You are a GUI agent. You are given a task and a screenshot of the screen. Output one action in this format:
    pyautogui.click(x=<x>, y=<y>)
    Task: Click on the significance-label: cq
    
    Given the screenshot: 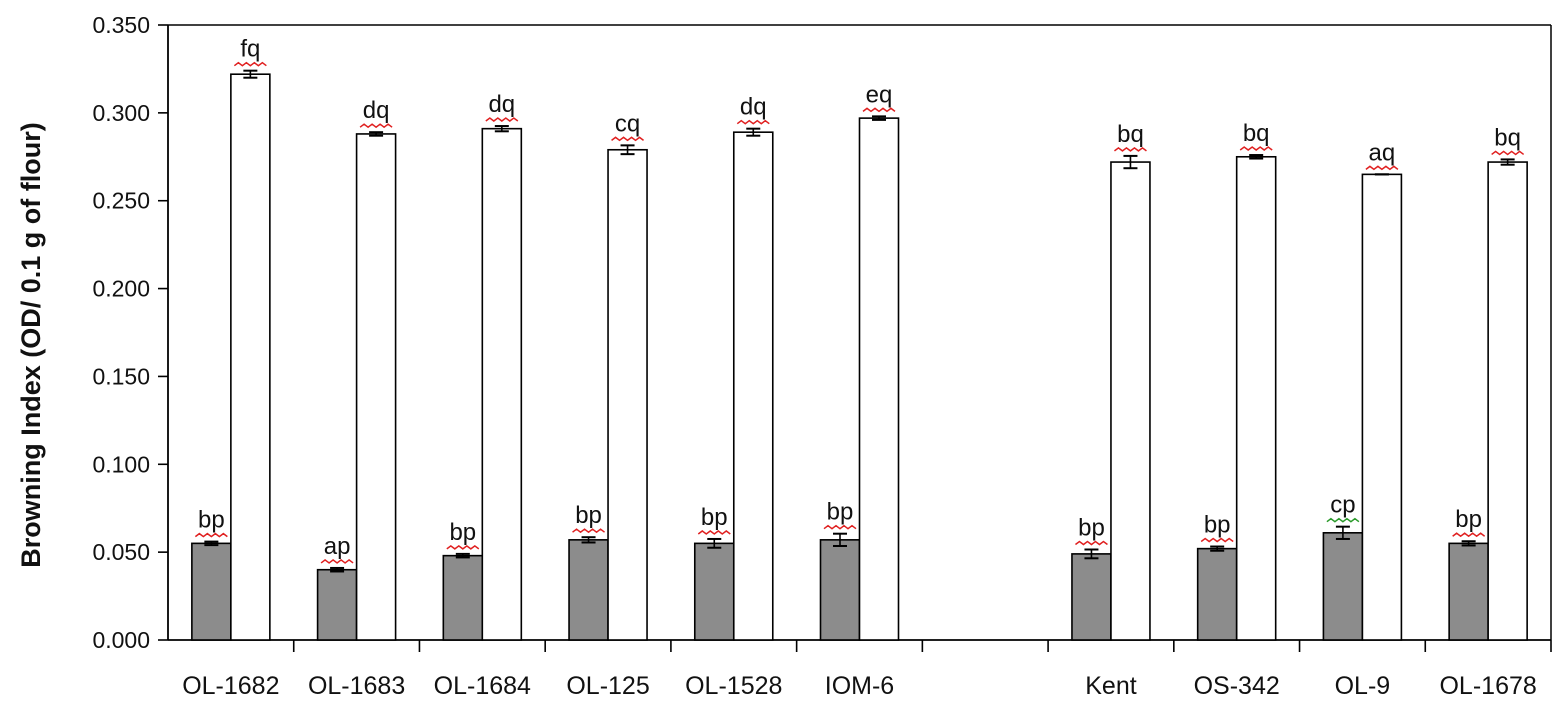 What is the action you would take?
    pyautogui.click(x=627, y=123)
    